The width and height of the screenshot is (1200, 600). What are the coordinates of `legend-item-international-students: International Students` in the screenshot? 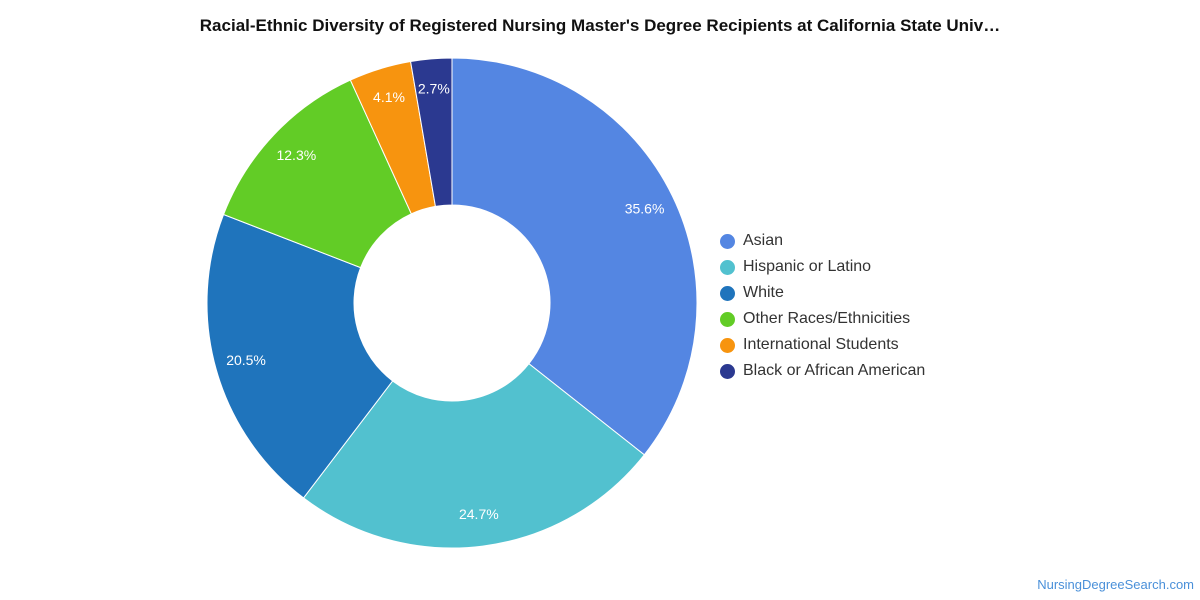 It's located at (822, 345).